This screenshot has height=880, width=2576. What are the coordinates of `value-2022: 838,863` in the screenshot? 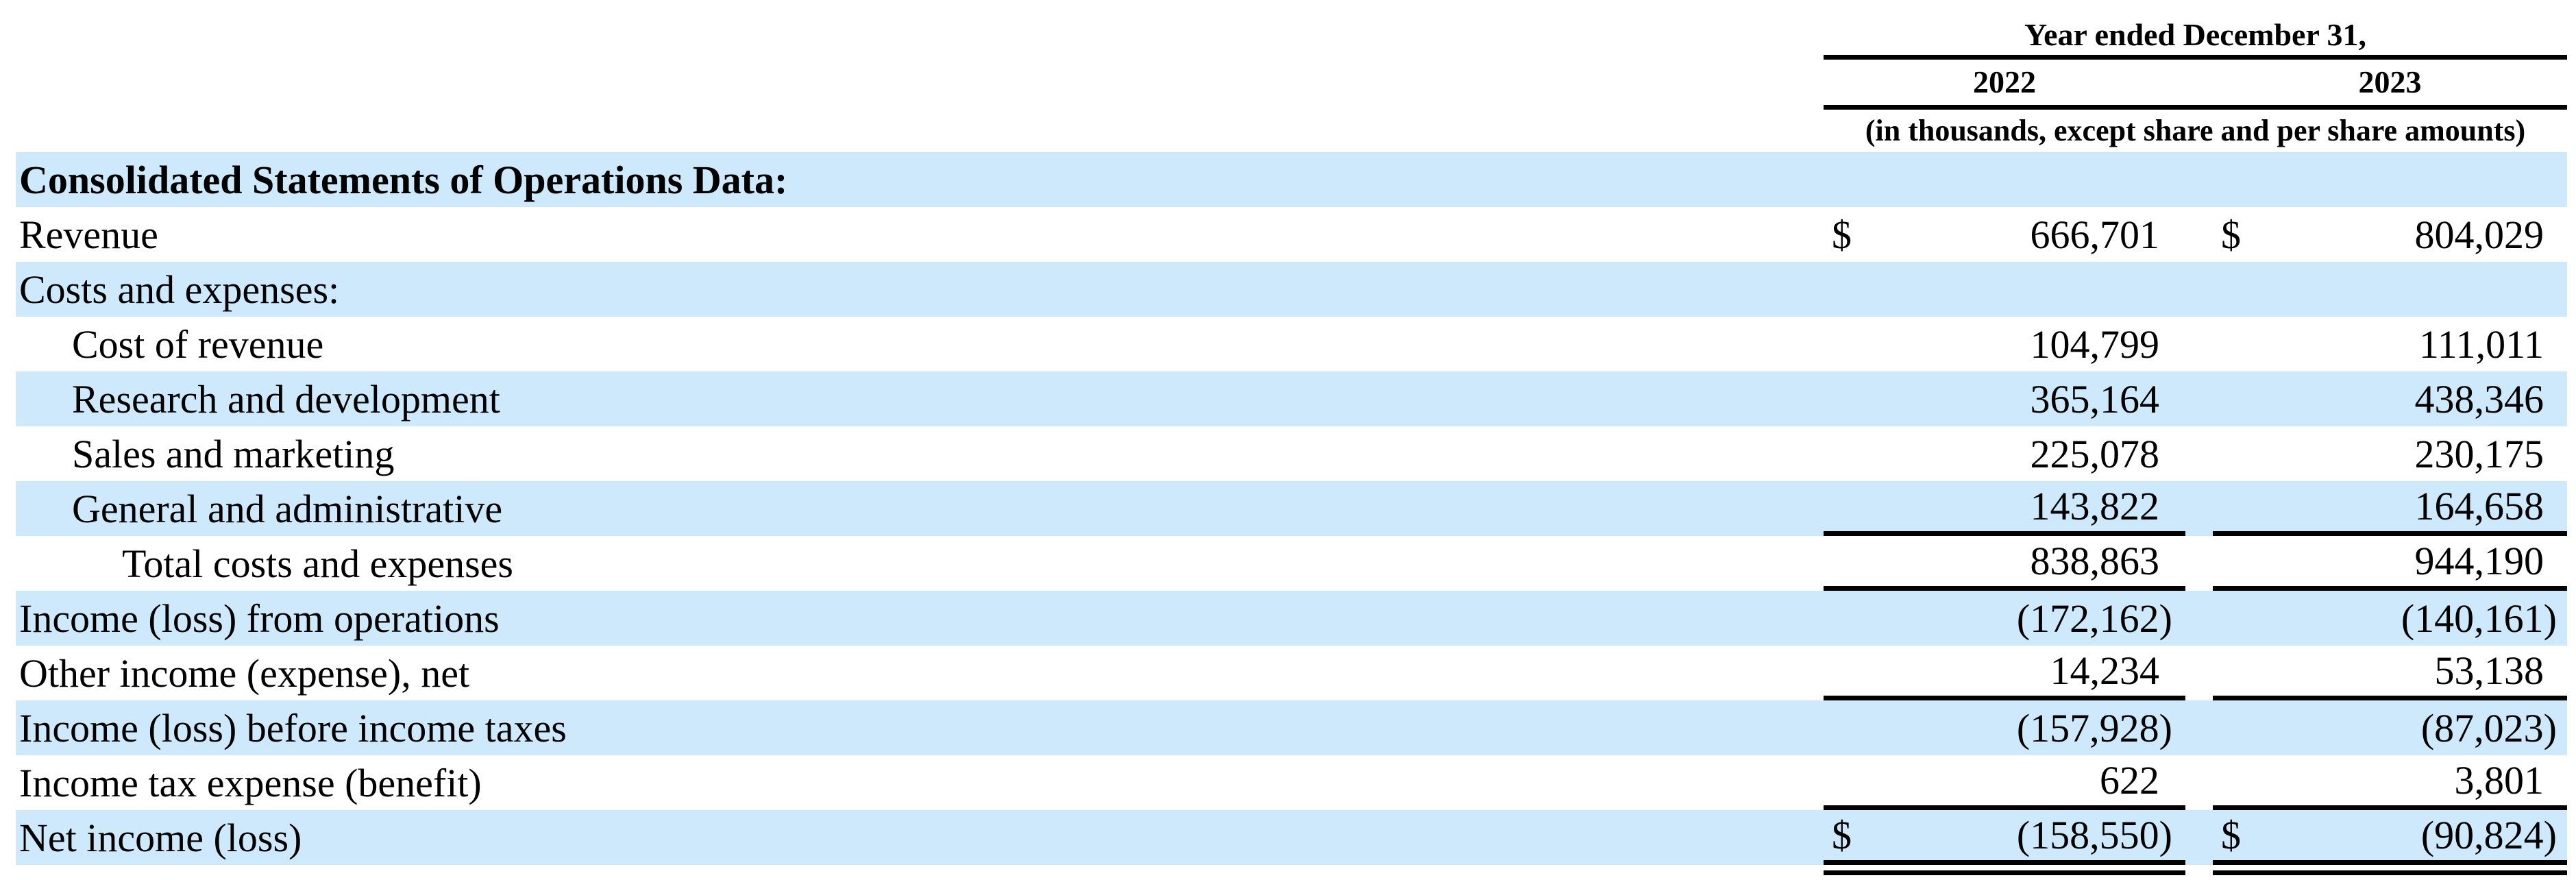 It's located at (2005, 563).